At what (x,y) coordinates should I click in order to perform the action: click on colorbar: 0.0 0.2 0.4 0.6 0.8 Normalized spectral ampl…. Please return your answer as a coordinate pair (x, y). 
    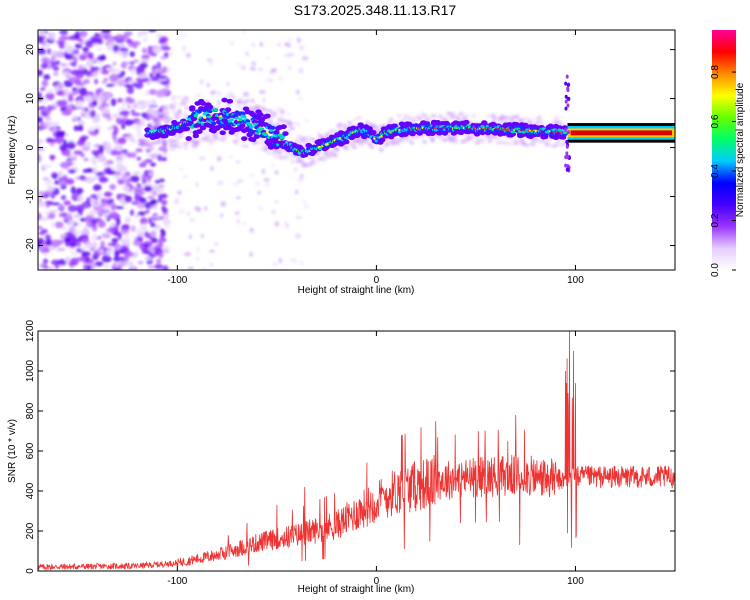
    Looking at the image, I should click on (728, 153).